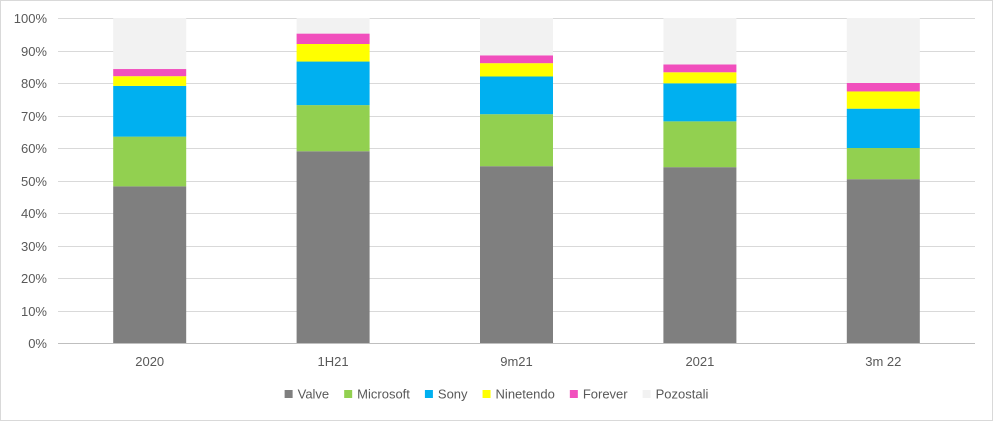 Image resolution: width=993 pixels, height=421 pixels. Describe the element at coordinates (34, 83) in the screenshot. I see `y-tick-label: 80%` at that location.